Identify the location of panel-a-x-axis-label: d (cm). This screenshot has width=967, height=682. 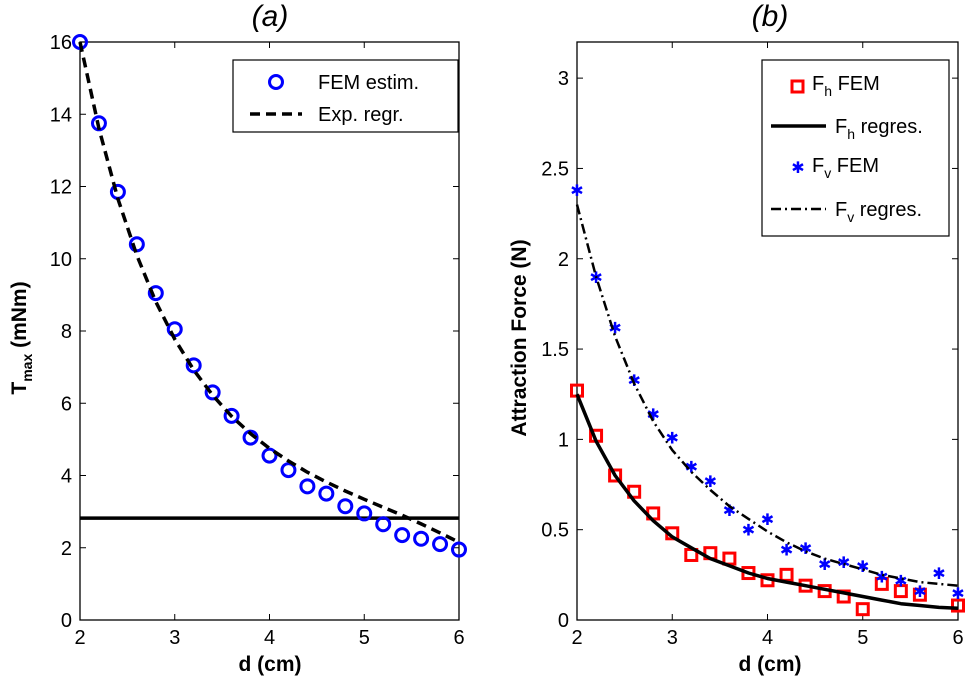
(270, 664).